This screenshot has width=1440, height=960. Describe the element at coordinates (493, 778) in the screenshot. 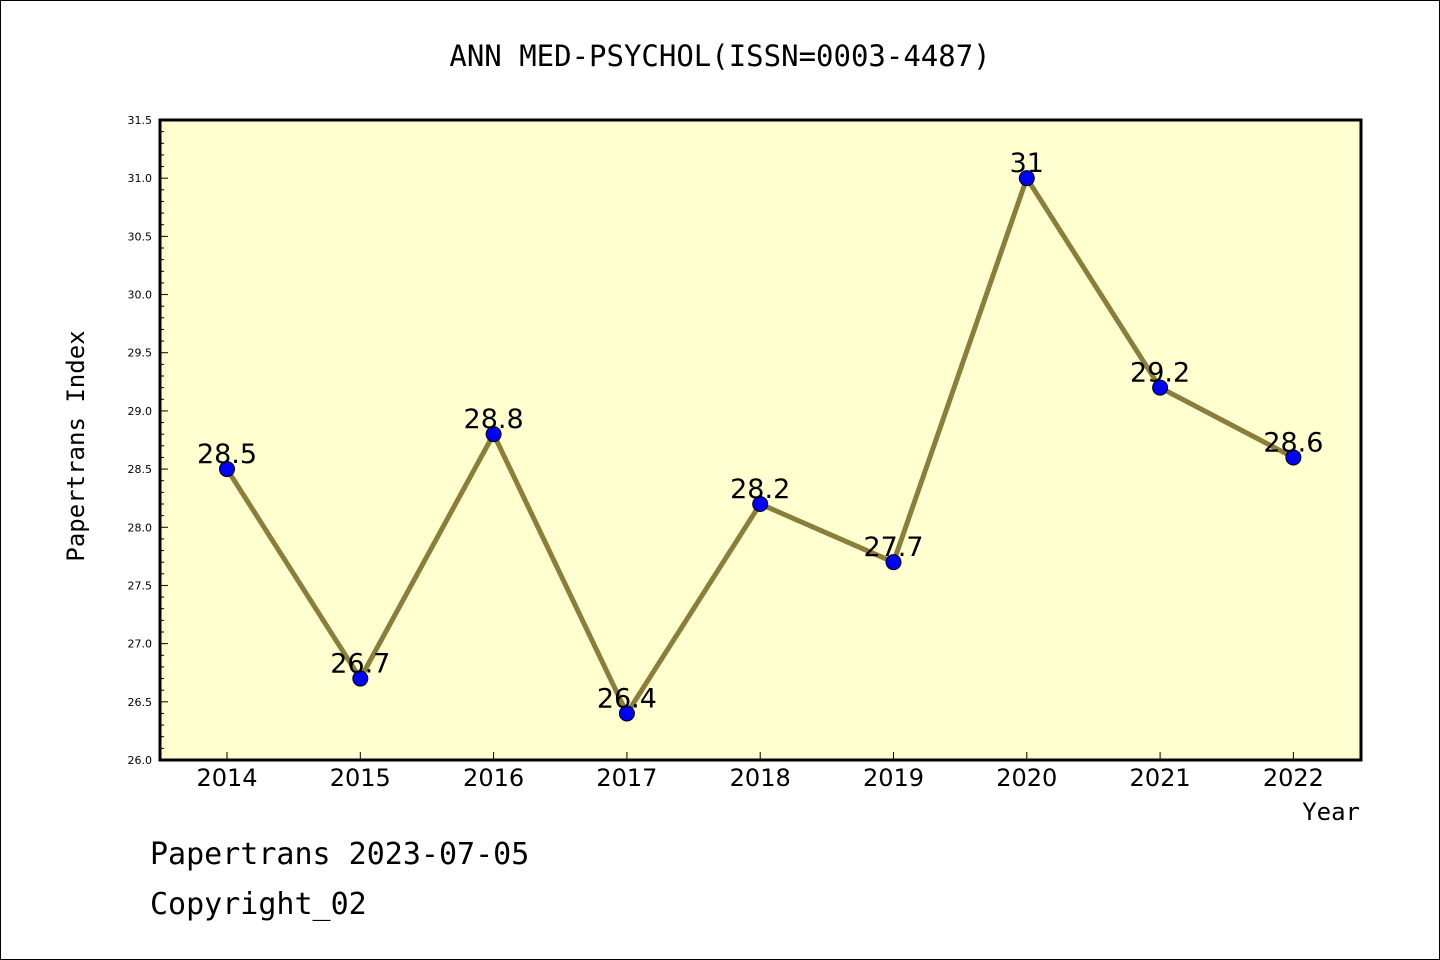

I see `x-tick-label: 2016` at that location.